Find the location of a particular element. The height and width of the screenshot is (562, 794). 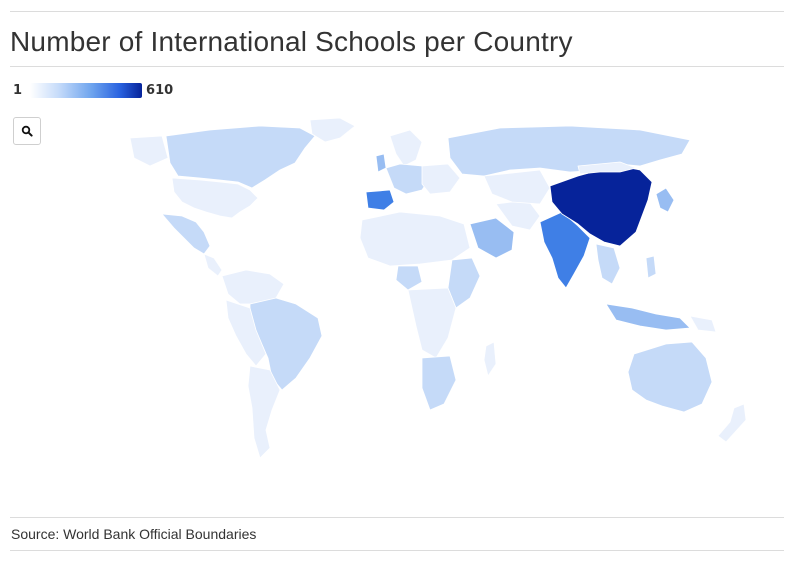

region-australia is located at coordinates (670, 377).